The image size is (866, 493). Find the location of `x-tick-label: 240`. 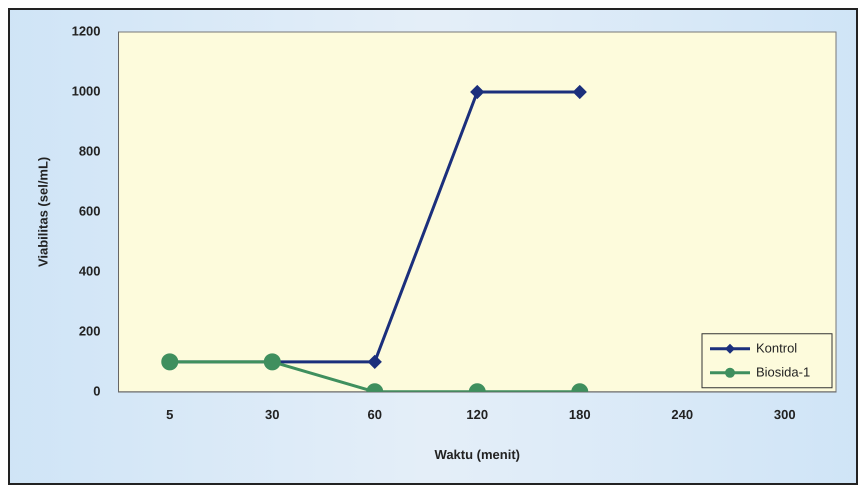

x-tick-label: 240 is located at coordinates (682, 414).